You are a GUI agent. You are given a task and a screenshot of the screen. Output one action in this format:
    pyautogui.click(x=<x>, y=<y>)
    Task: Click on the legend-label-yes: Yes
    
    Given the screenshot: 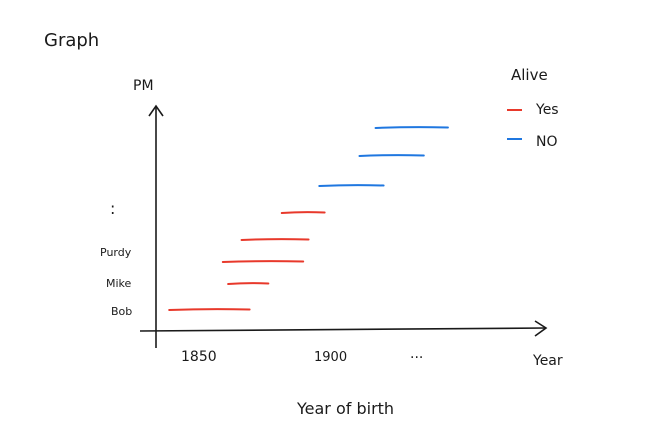 What is the action you would take?
    pyautogui.click(x=547, y=110)
    